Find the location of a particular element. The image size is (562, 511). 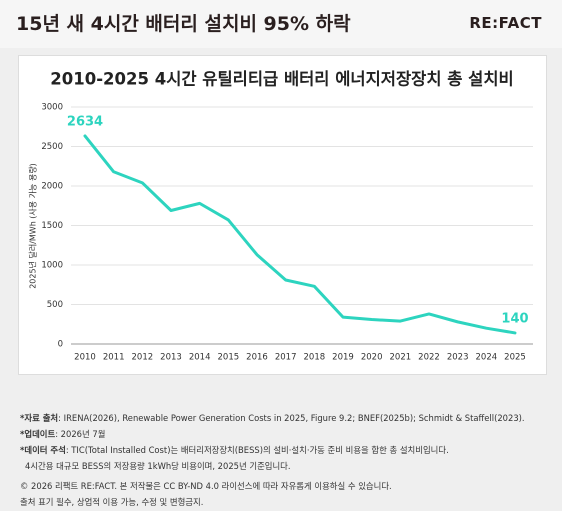

note-label: *데이터 주석 is located at coordinates (43, 450).